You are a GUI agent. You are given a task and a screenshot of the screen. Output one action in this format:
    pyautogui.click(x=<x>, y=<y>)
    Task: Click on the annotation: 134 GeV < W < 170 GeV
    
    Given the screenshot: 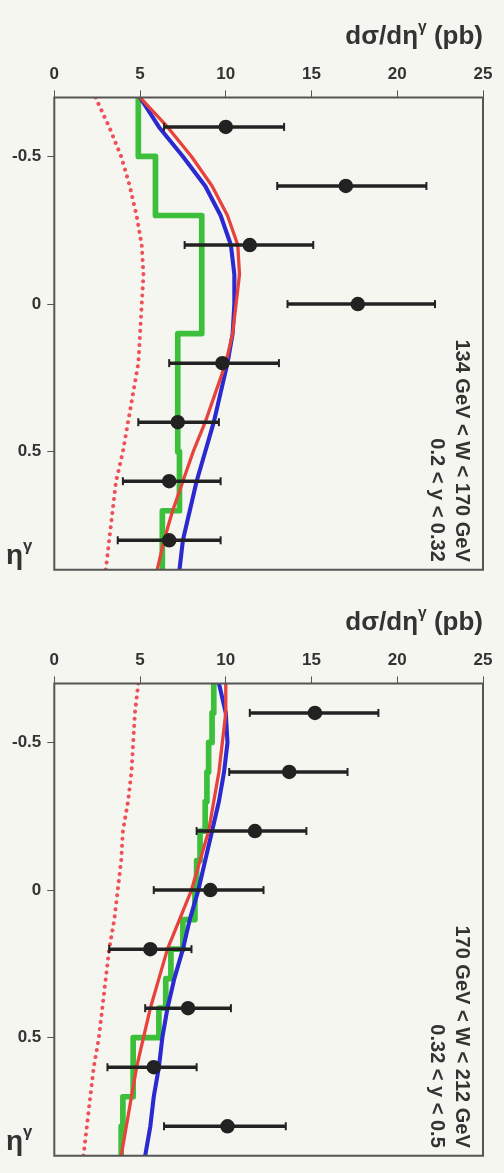 What is the action you would take?
    pyautogui.click(x=463, y=451)
    